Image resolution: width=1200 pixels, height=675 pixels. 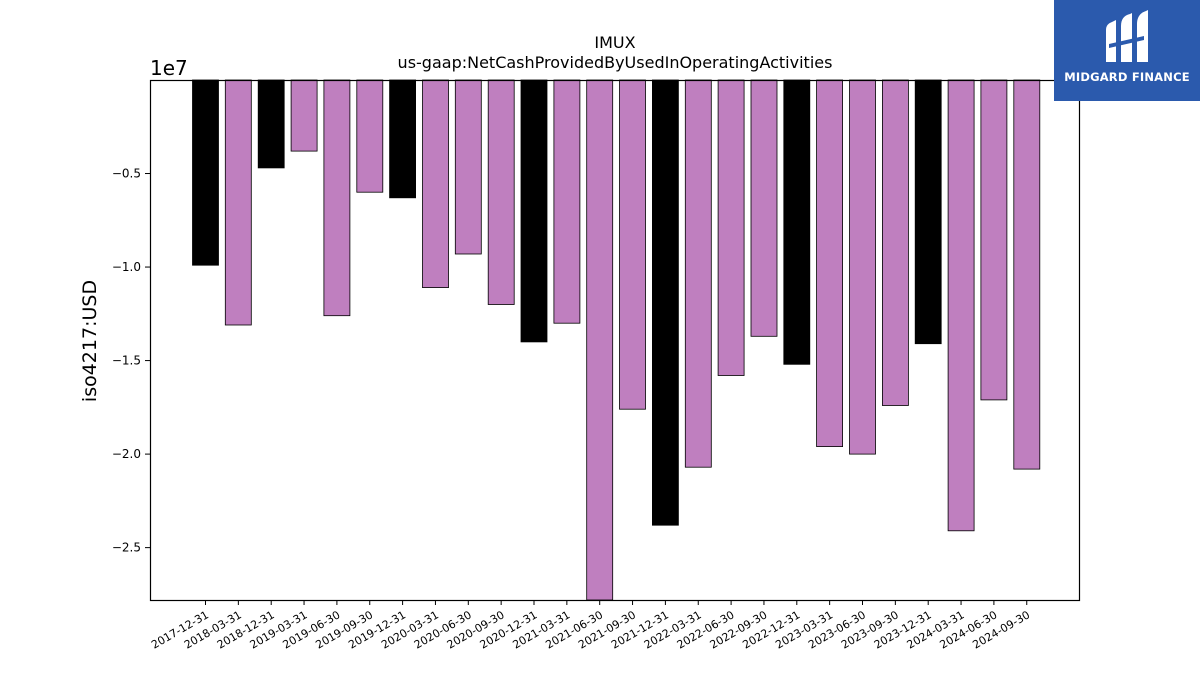 I want to click on chart-title: IMUX, so click(x=614, y=42).